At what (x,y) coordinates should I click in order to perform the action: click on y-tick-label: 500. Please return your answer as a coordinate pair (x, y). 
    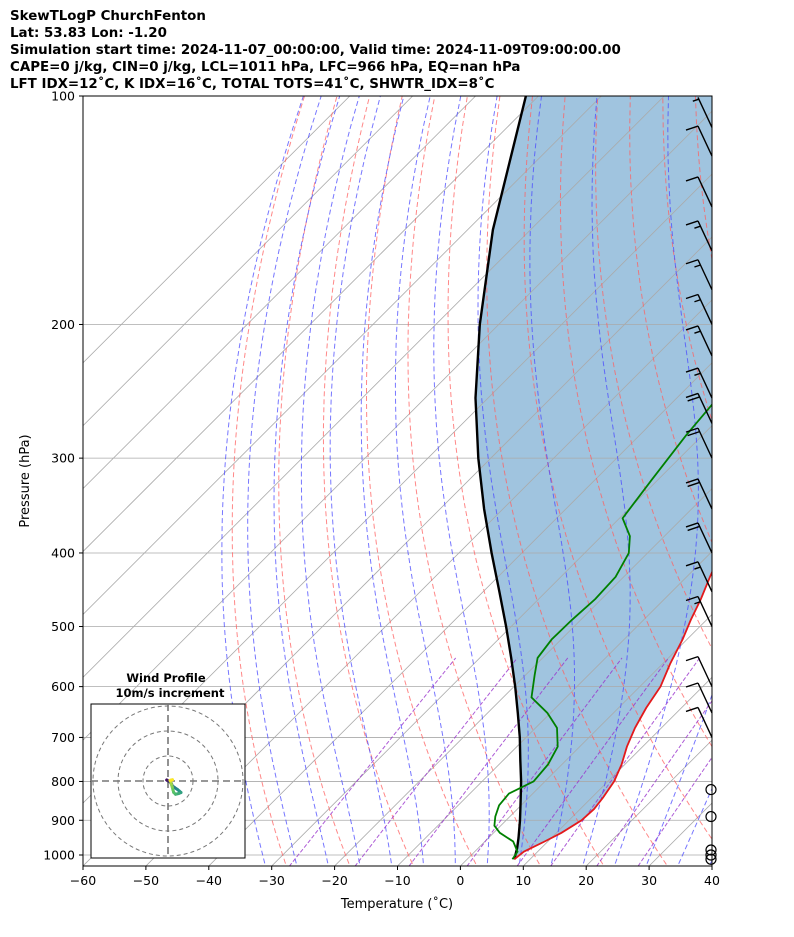
    Looking at the image, I should click on (63, 626).